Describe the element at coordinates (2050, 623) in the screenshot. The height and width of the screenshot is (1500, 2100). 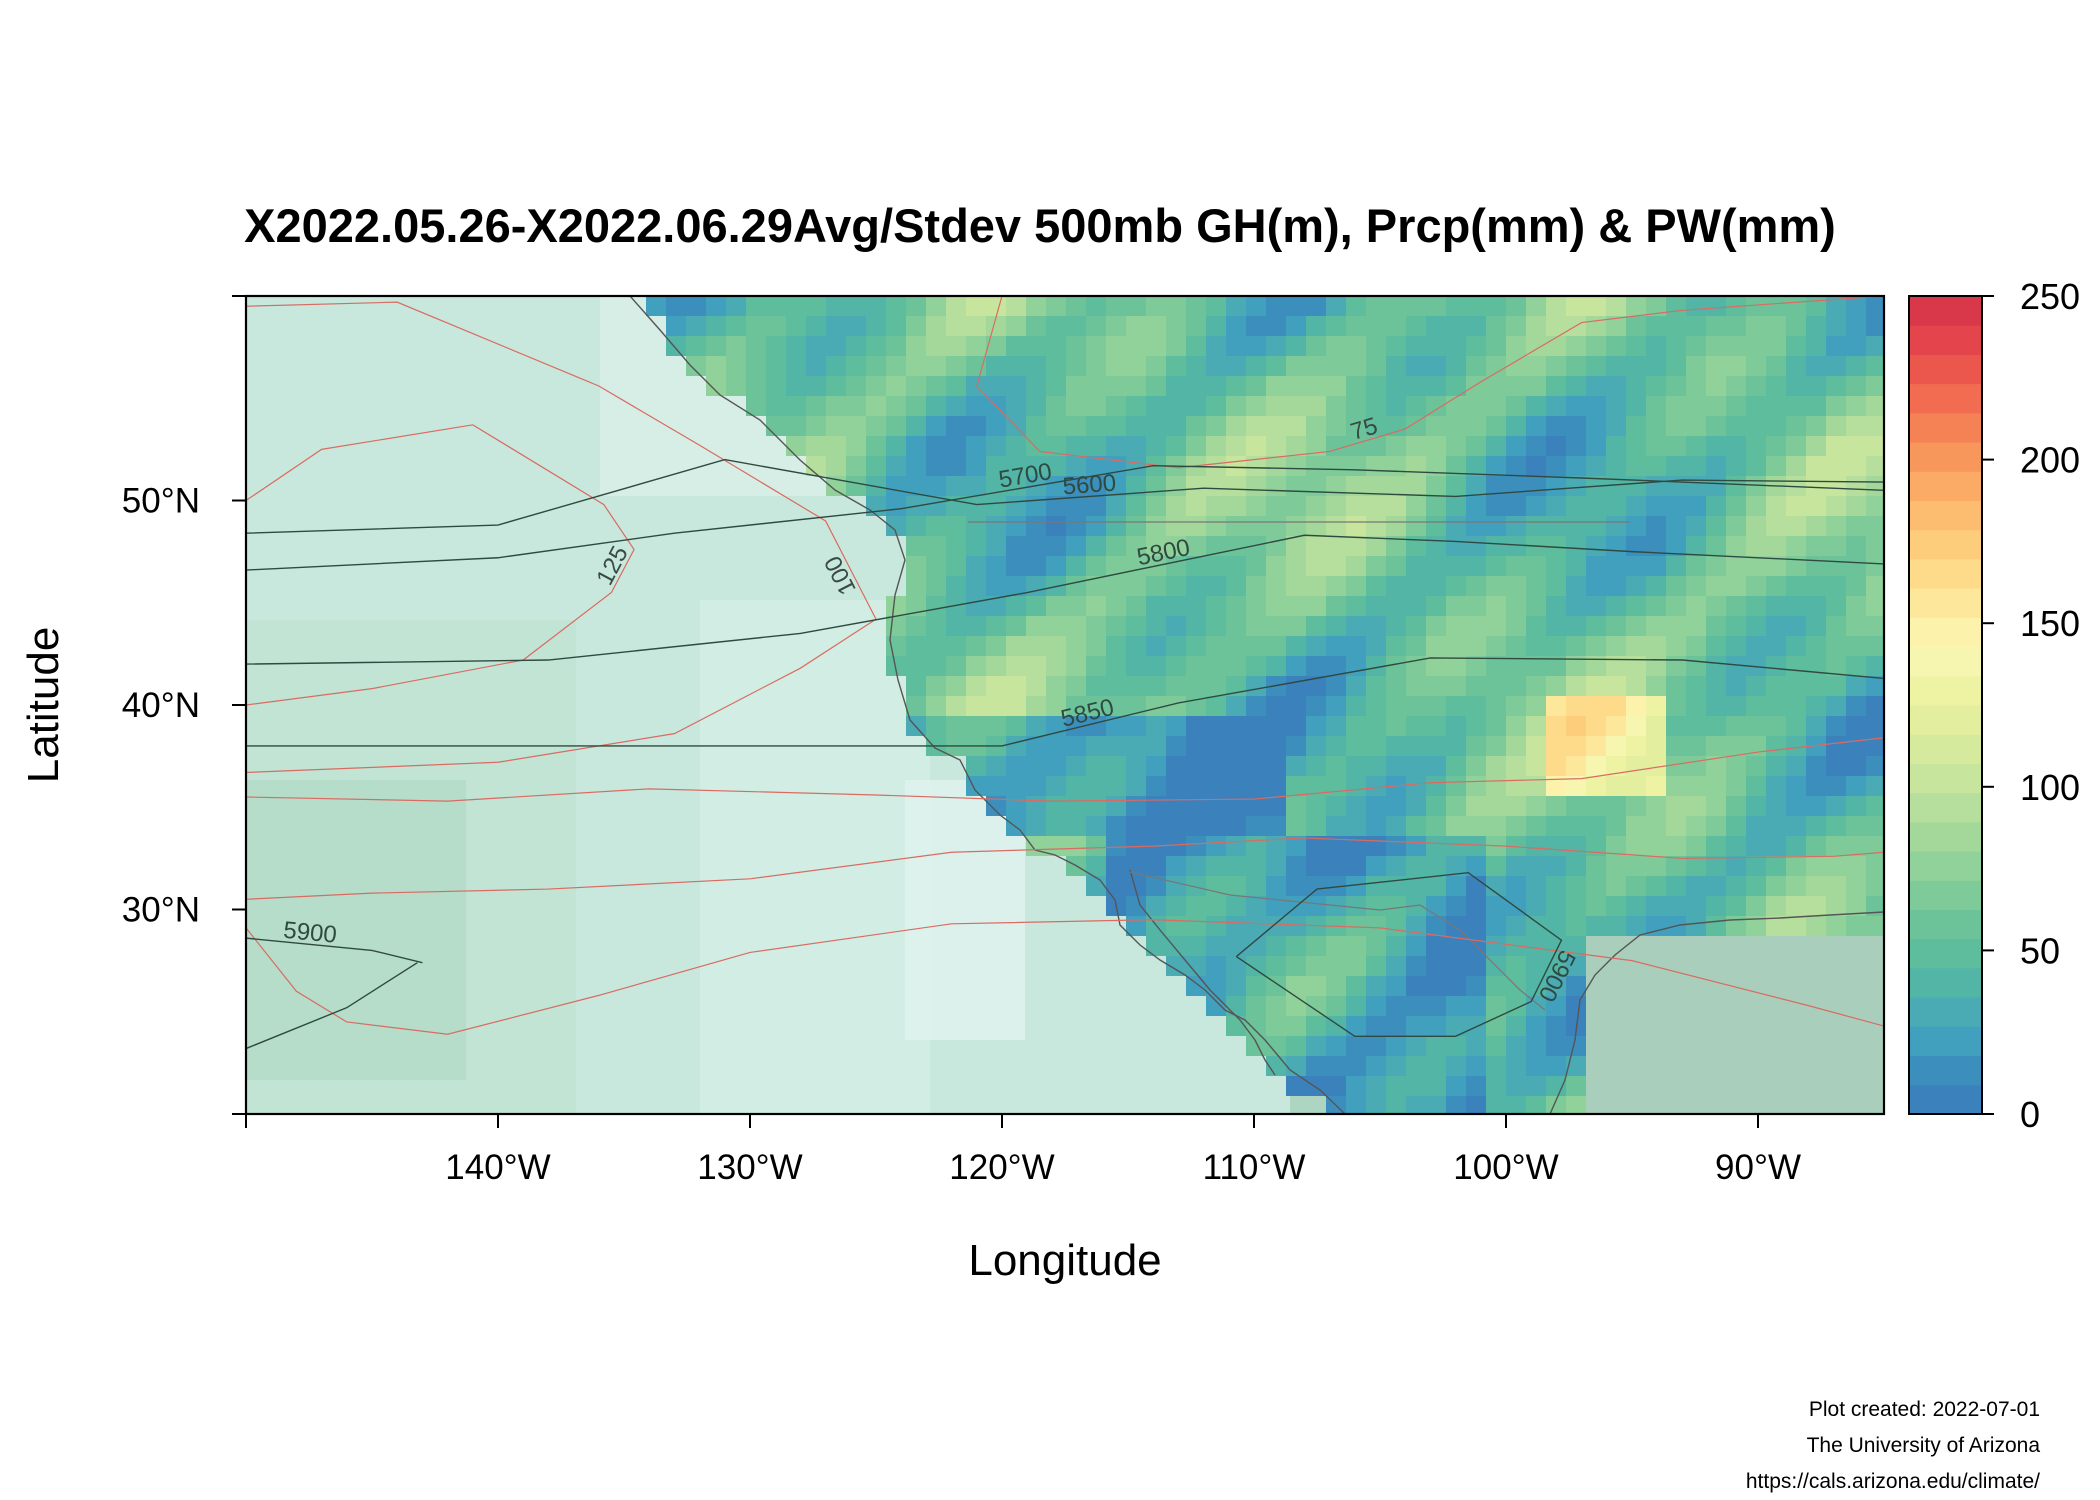
I see `colorbar-tick-label: 150` at that location.